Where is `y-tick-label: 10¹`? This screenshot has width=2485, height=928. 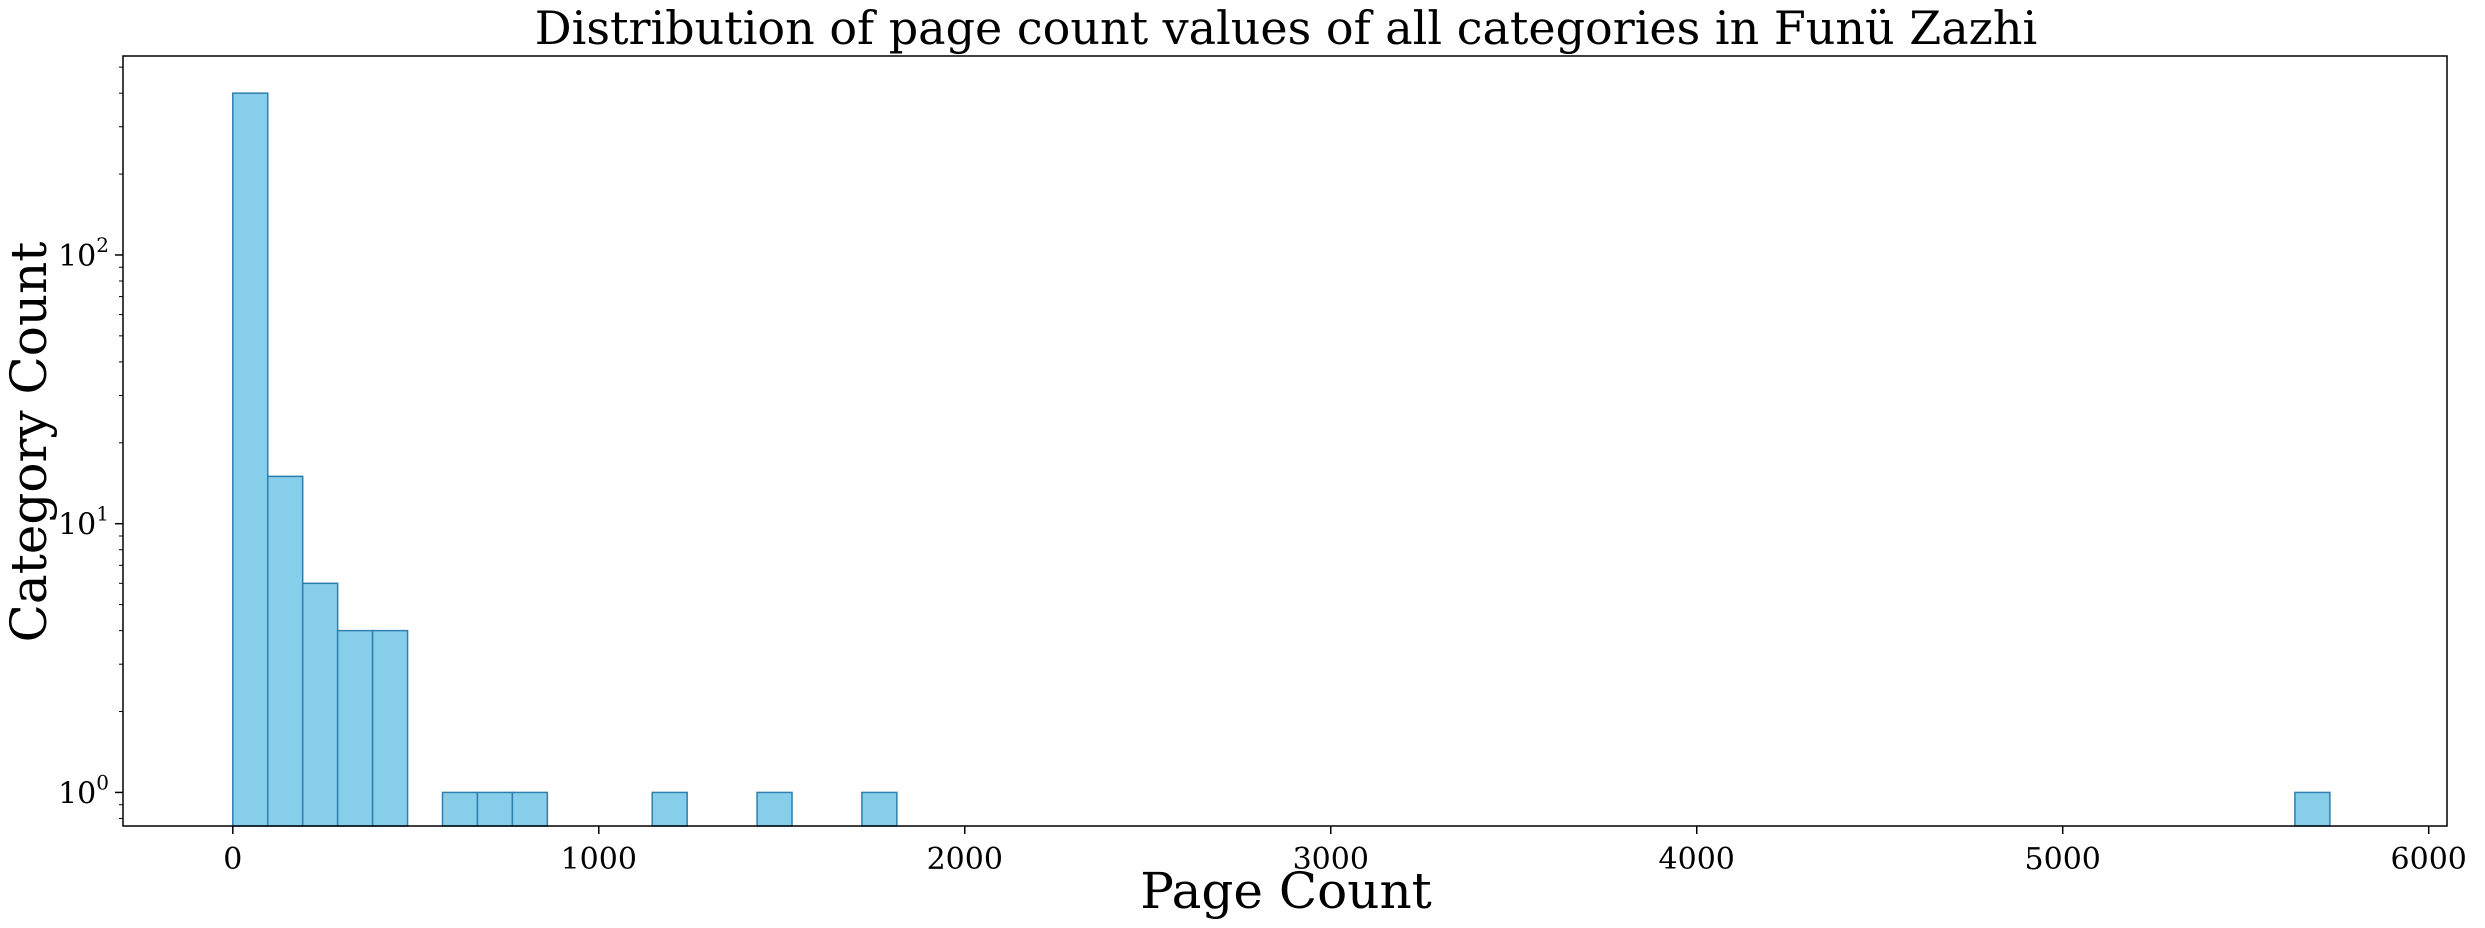 y-tick-label: 10¹ is located at coordinates (83, 522).